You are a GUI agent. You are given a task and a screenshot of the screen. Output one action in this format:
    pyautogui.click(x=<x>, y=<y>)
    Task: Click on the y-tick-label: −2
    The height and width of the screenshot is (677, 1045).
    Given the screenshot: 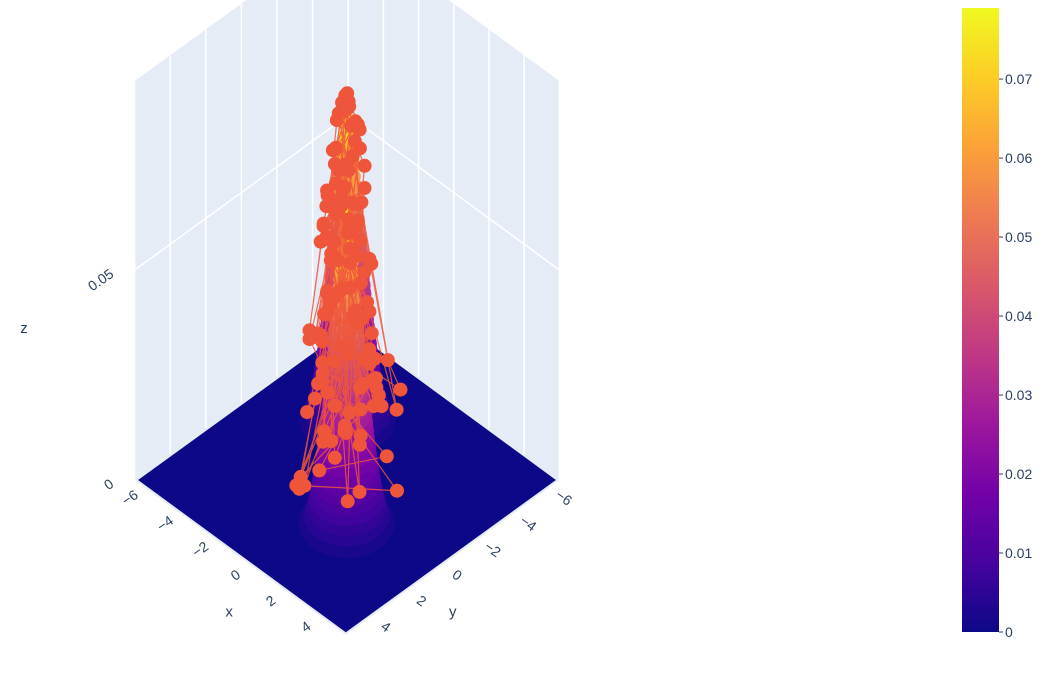 What is the action you would take?
    pyautogui.click(x=493, y=549)
    